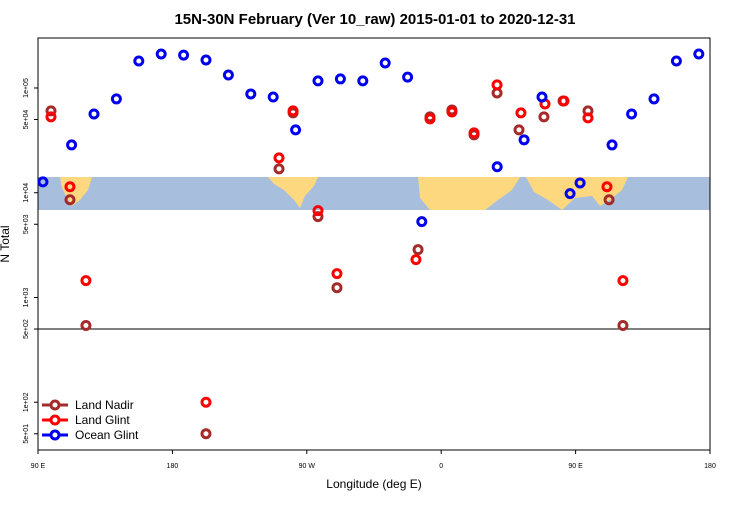 The height and width of the screenshot is (505, 750). I want to click on legend-label: Ocean Glint, so click(107, 435).